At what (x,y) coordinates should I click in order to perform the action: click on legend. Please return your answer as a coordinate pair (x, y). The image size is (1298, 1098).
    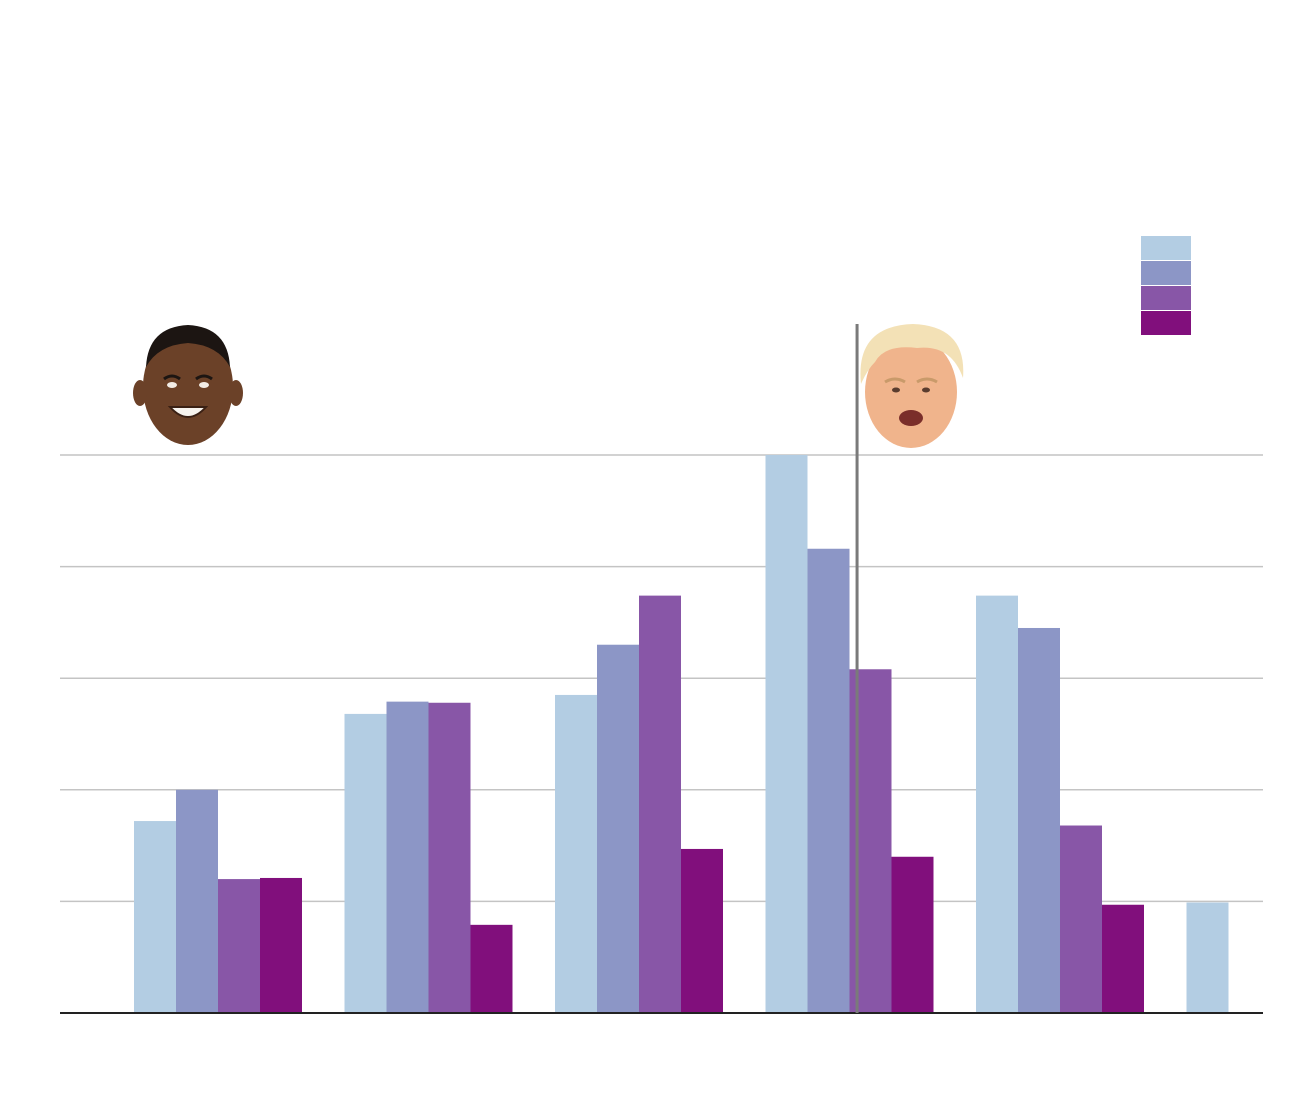
    Looking at the image, I should click on (1166, 285).